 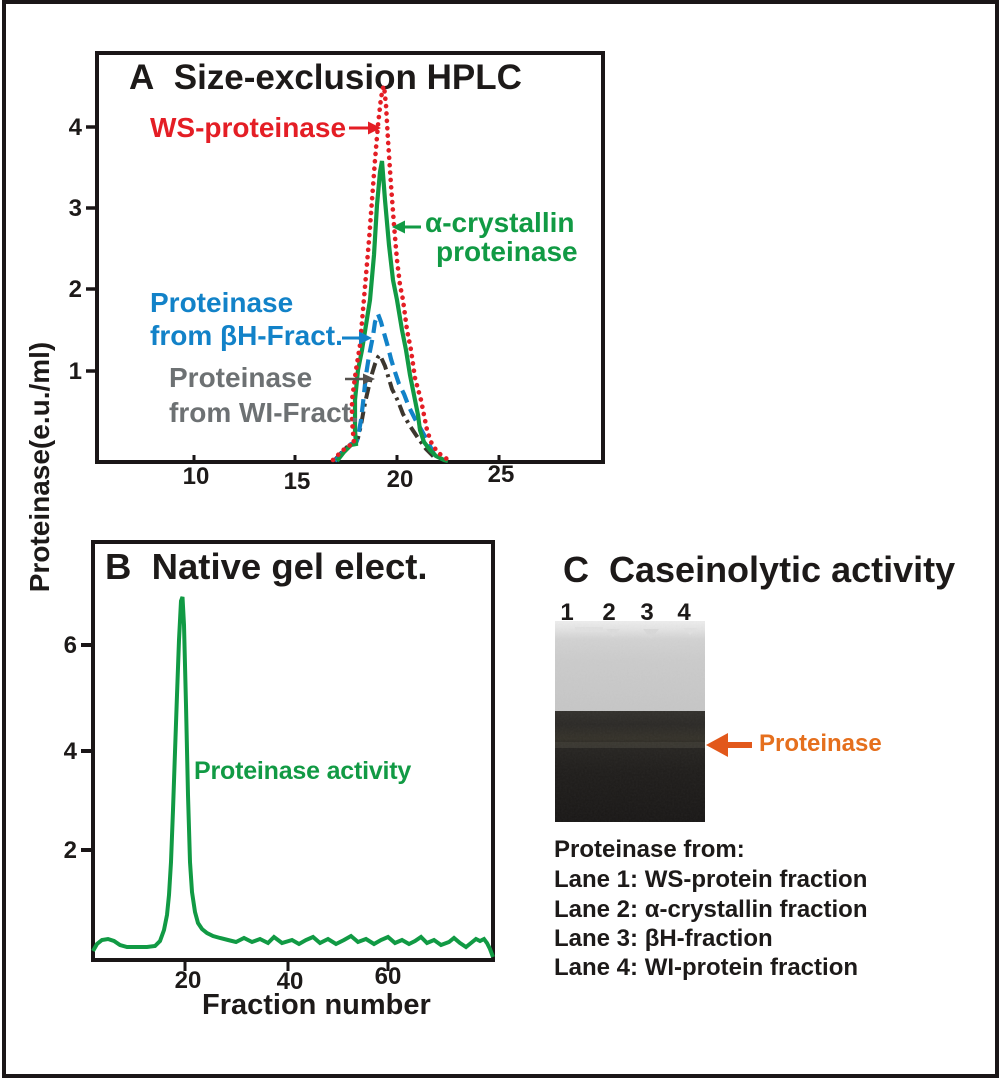 I want to click on svg-text: C Caseinolytic activity, so click(x=759, y=569).